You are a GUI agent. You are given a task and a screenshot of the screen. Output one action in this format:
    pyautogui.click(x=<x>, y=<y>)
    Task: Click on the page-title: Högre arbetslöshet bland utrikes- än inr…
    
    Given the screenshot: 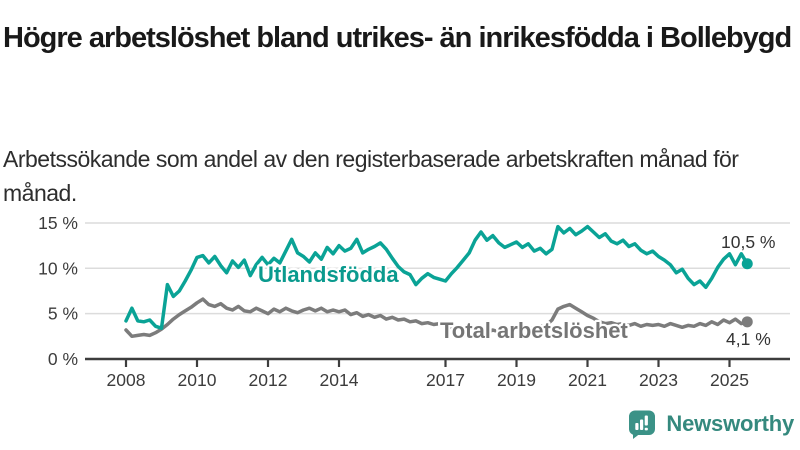 What is the action you would take?
    pyautogui.click(x=397, y=38)
    